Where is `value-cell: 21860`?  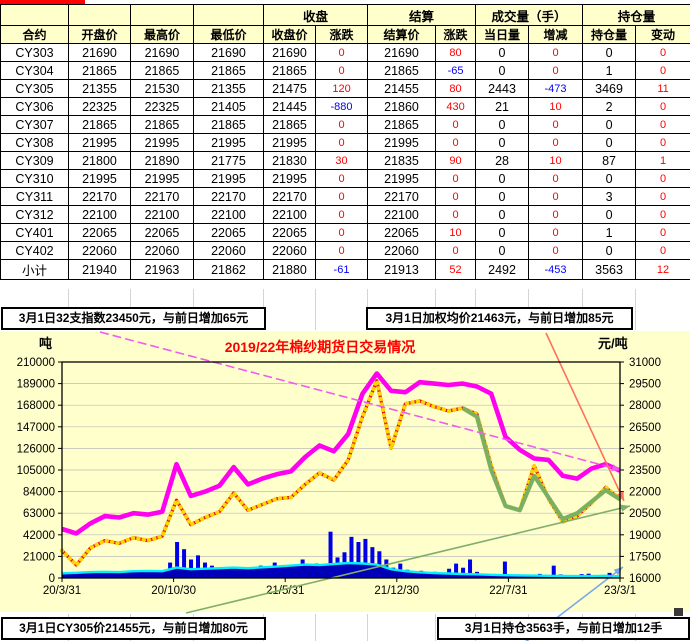
value-cell: 21860 is located at coordinates (402, 106).